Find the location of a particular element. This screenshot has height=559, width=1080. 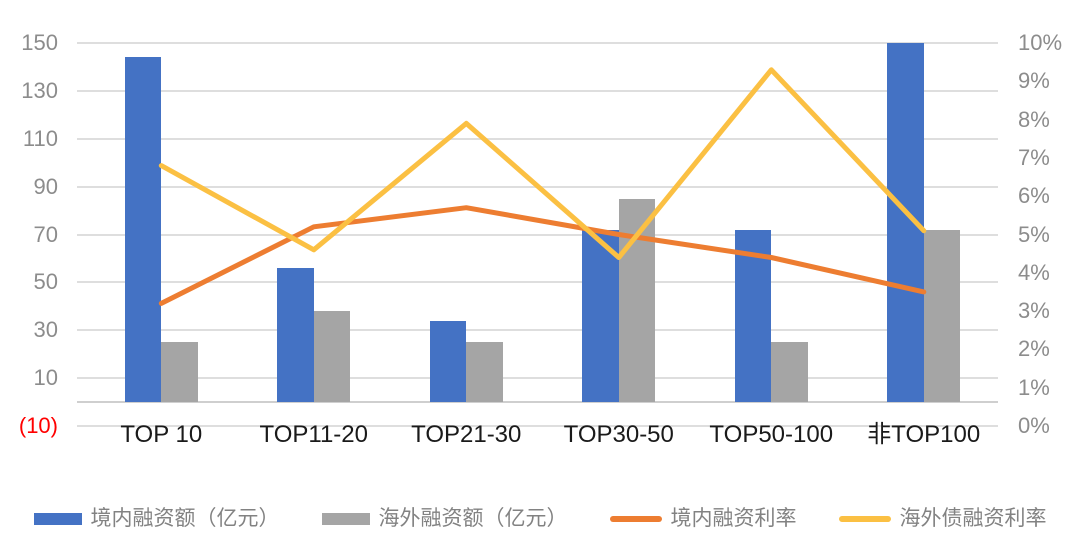

right-axis-tick: 10% is located at coordinates (1040, 42).